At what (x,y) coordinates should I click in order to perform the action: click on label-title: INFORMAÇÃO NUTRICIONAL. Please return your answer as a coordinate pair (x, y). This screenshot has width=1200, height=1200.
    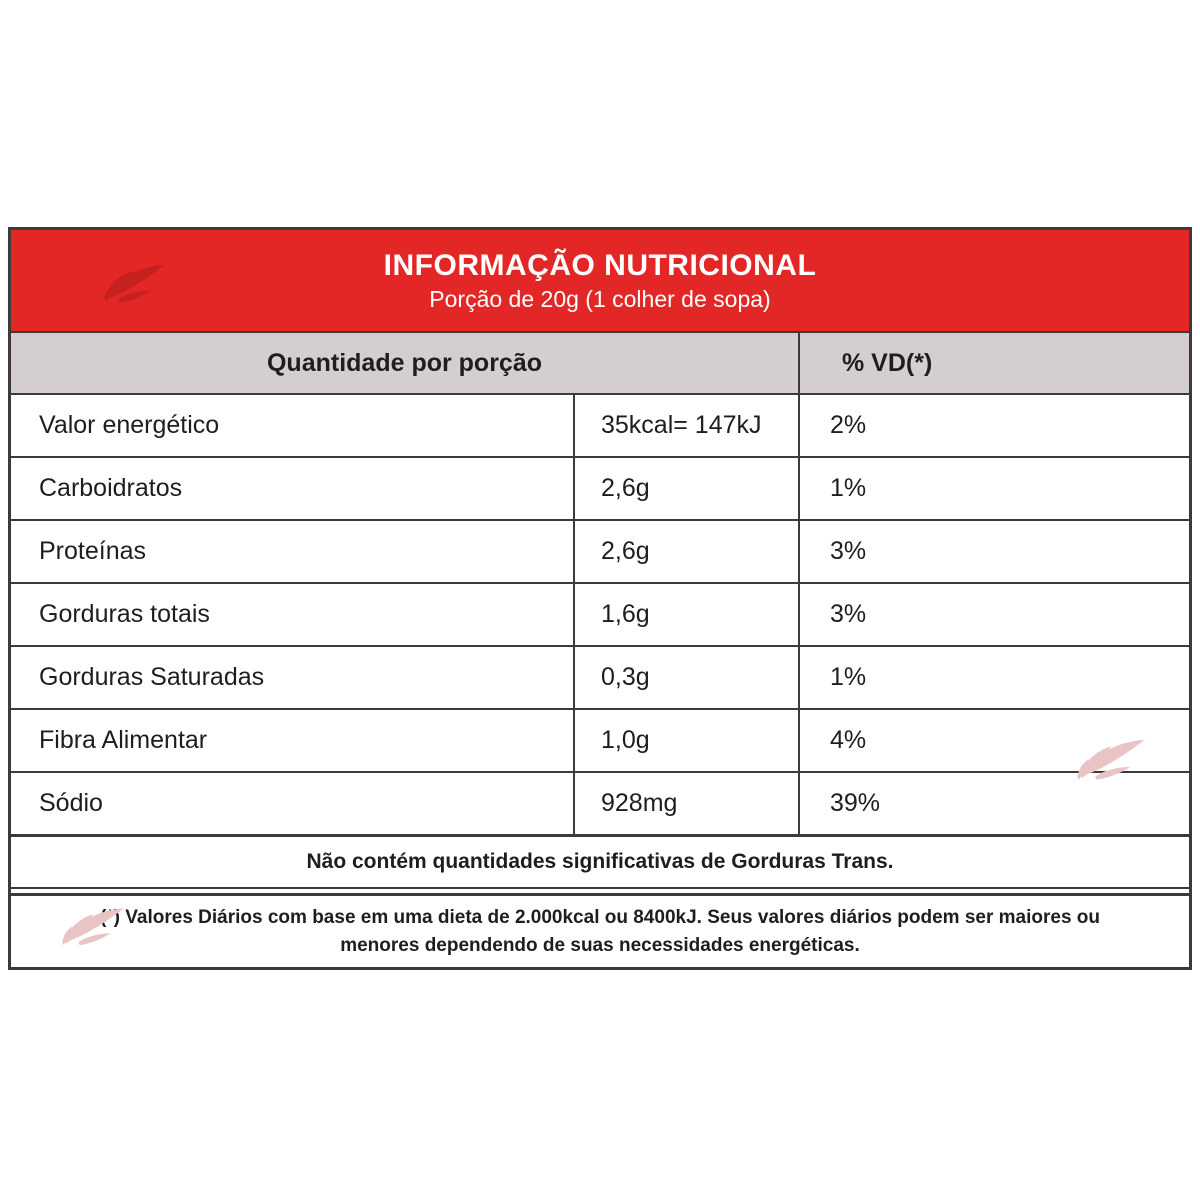
    Looking at the image, I should click on (600, 265).